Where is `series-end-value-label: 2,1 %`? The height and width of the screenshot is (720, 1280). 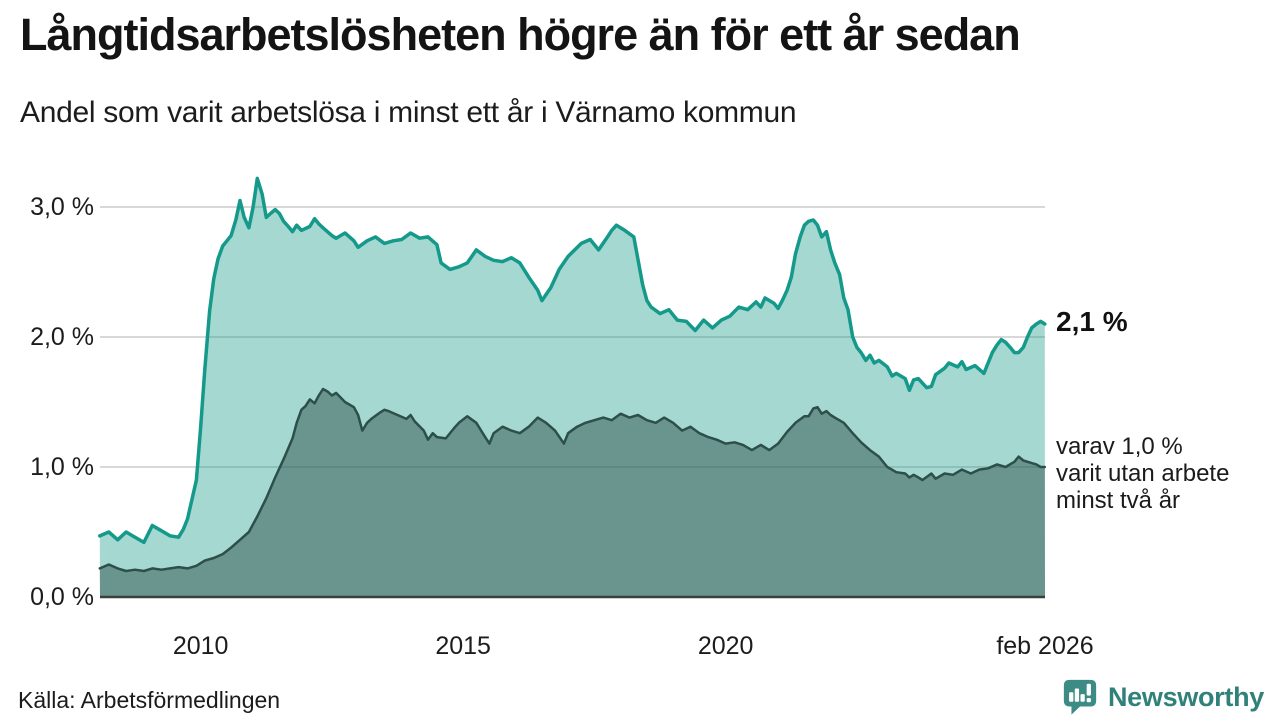 series-end-value-label: 2,1 % is located at coordinates (1092, 321).